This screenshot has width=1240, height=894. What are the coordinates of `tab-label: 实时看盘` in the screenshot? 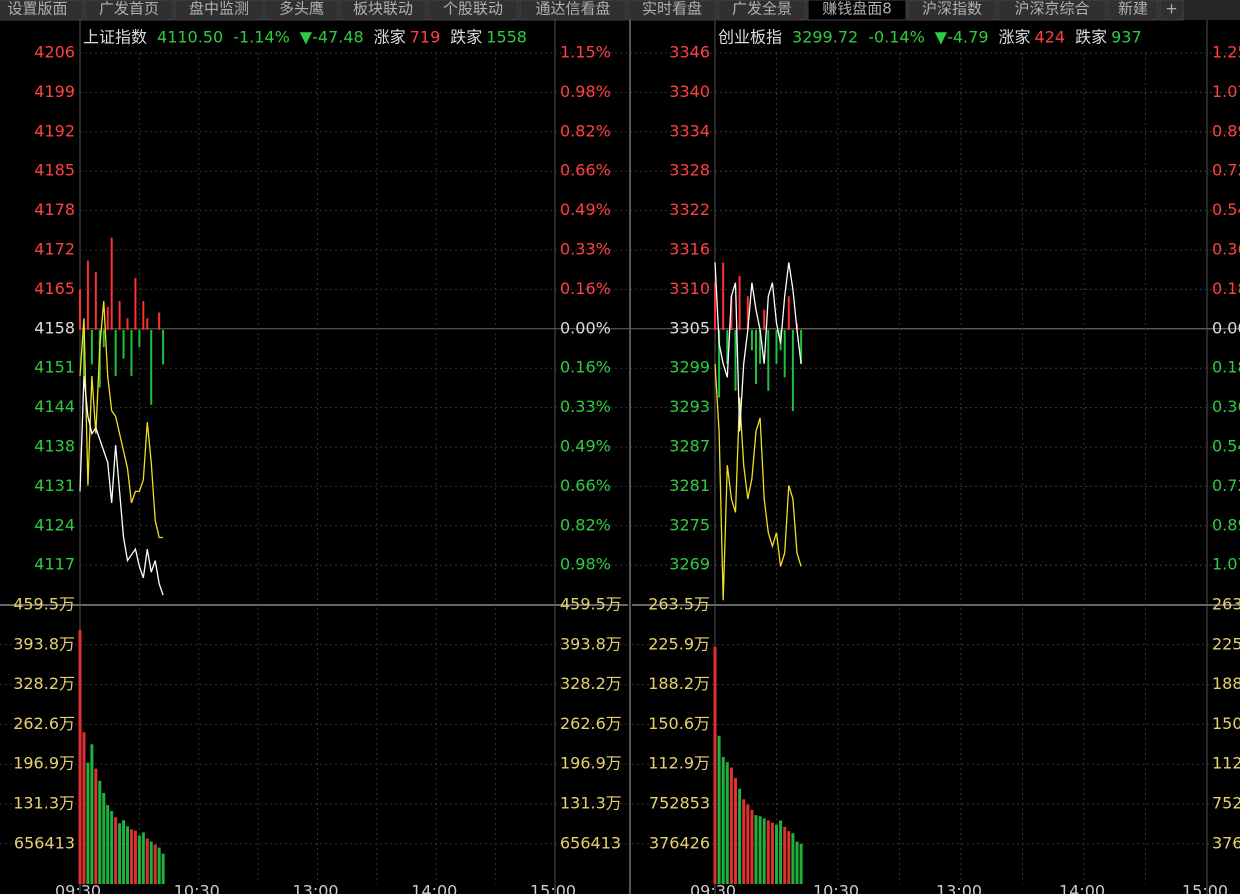 It's located at (672, 9).